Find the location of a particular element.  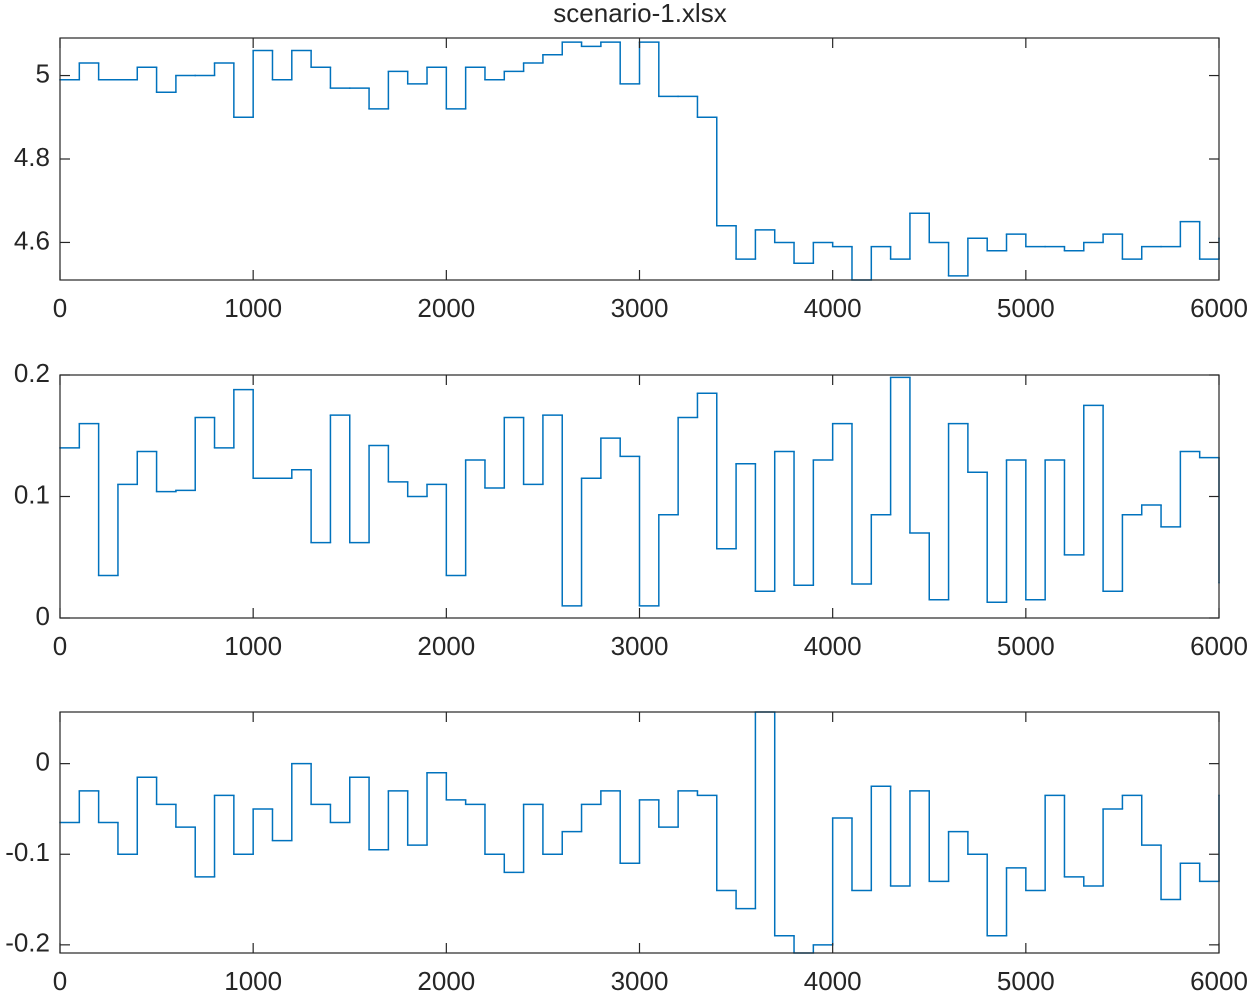

y-tick-label: -0.1 is located at coordinates (27, 852).